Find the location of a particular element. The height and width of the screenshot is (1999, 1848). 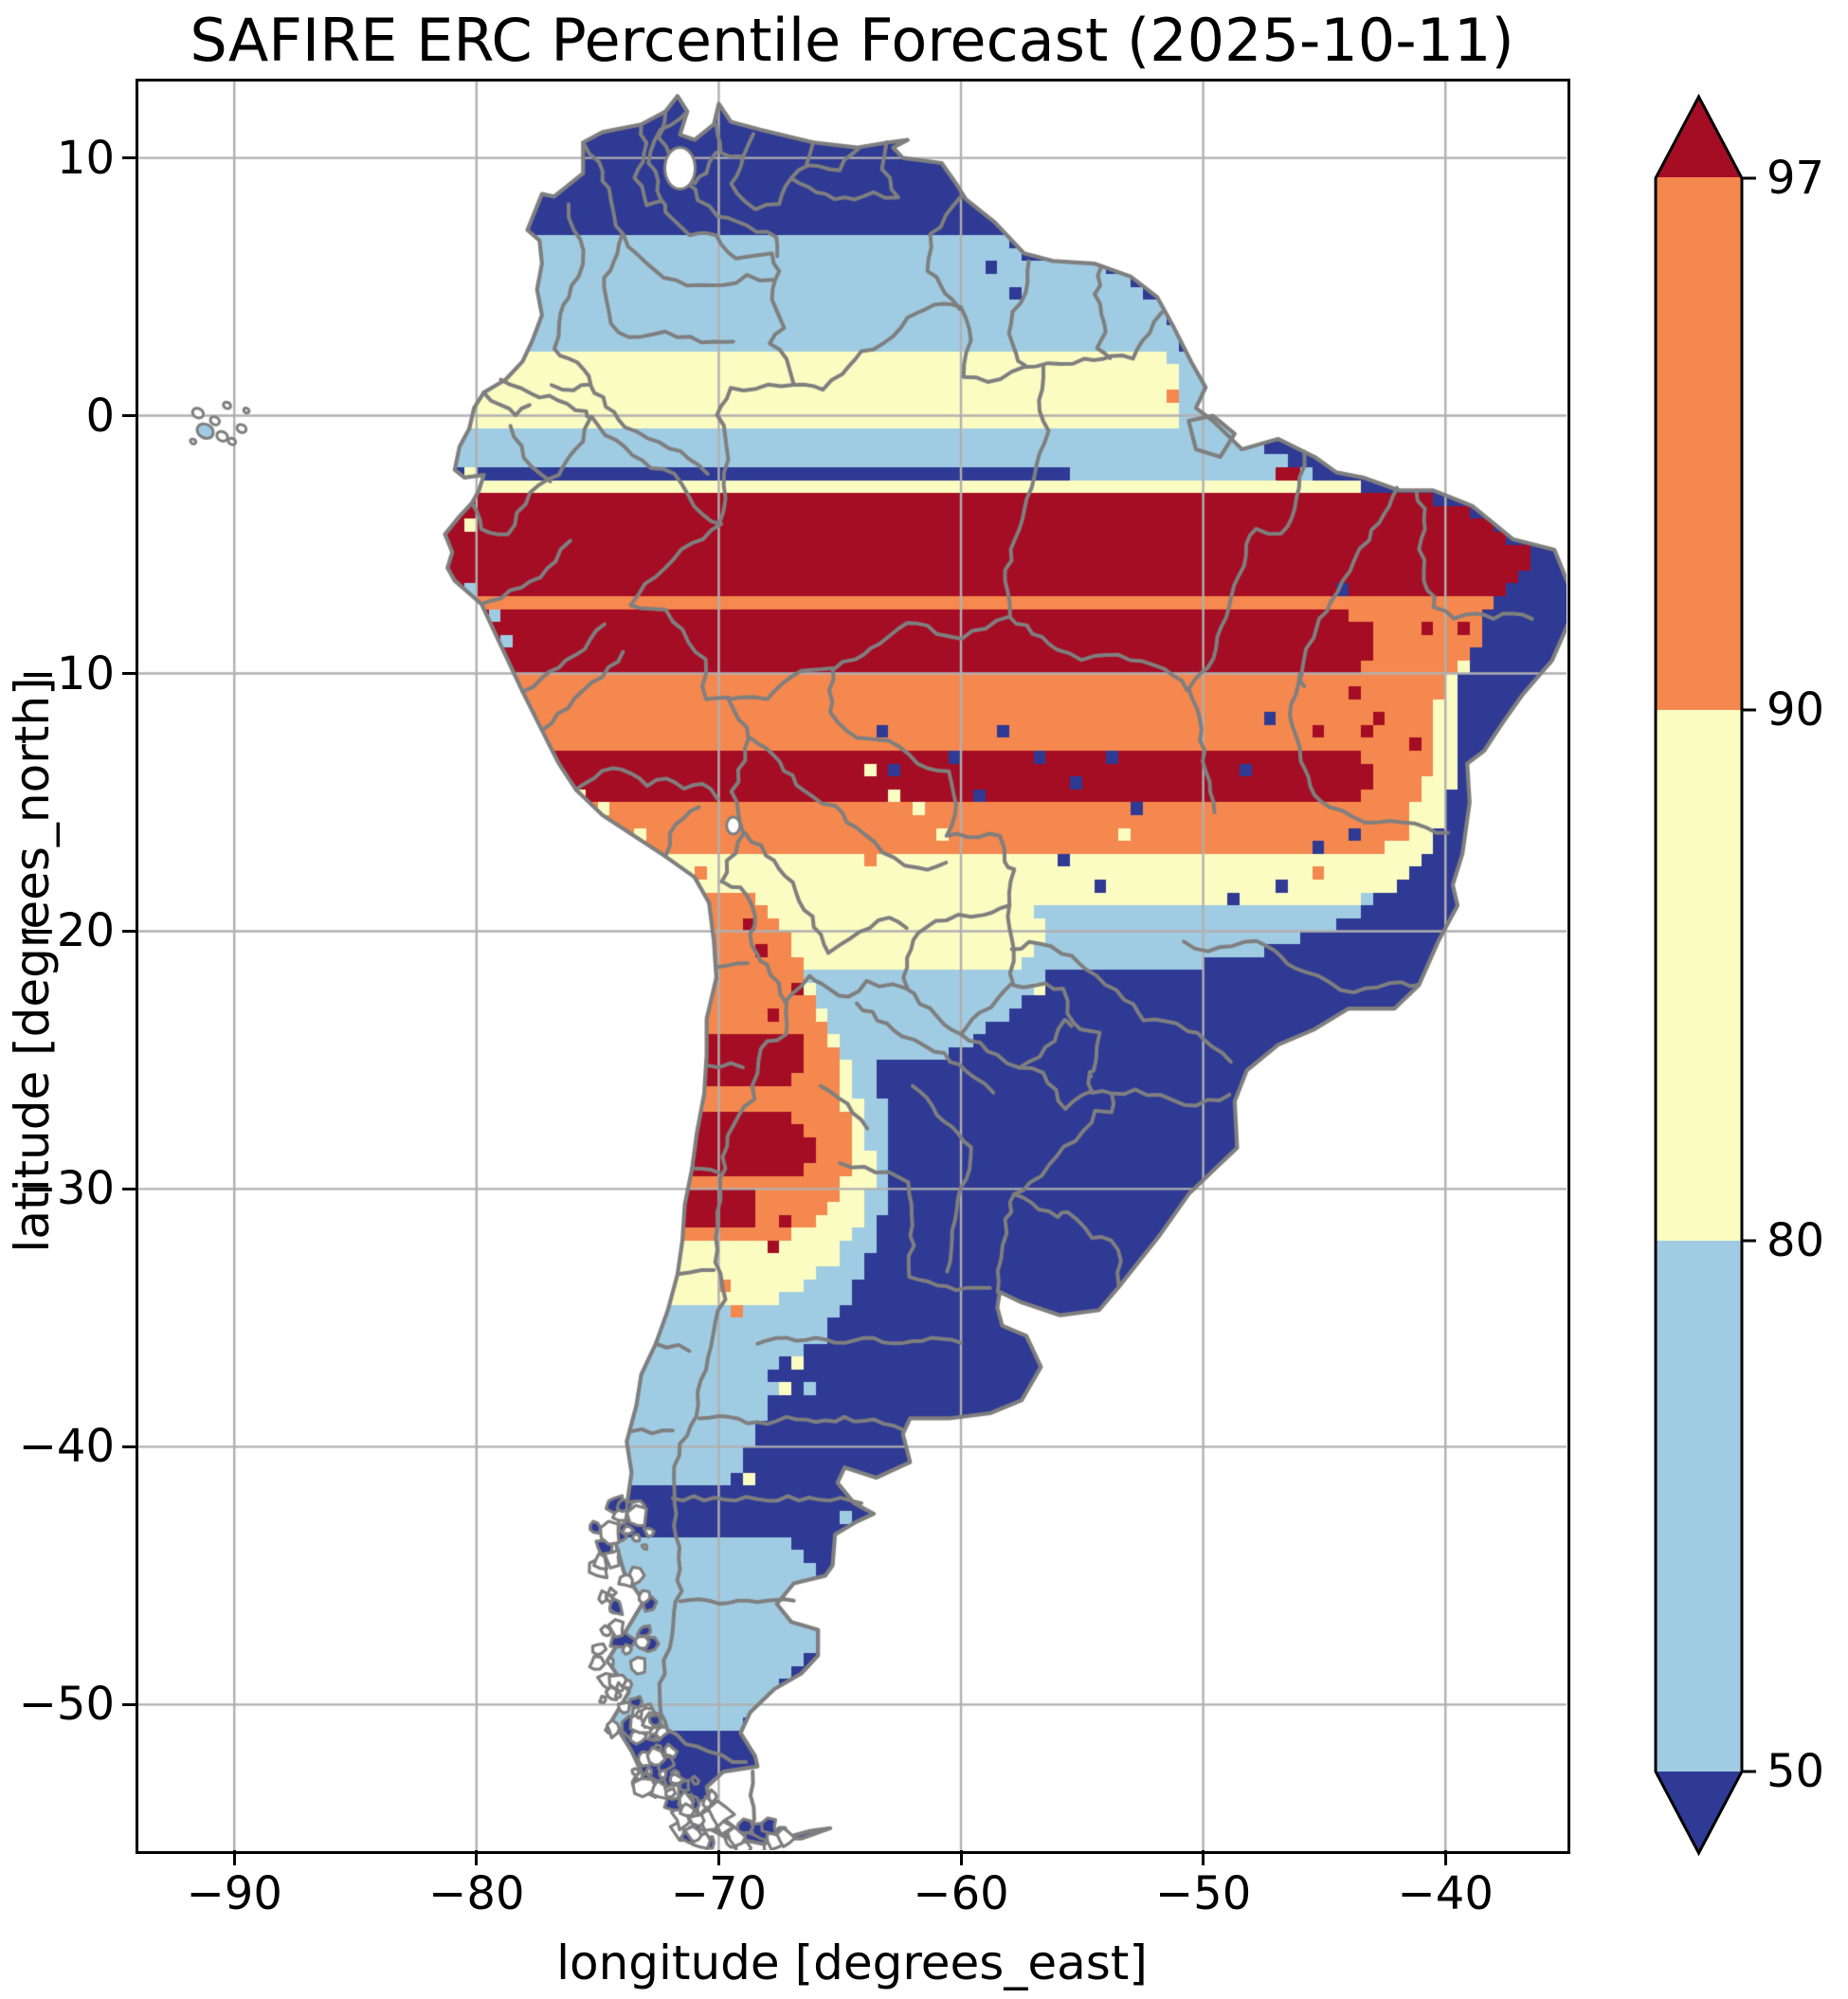

x-tick-label: −80 is located at coordinates (477, 1894).